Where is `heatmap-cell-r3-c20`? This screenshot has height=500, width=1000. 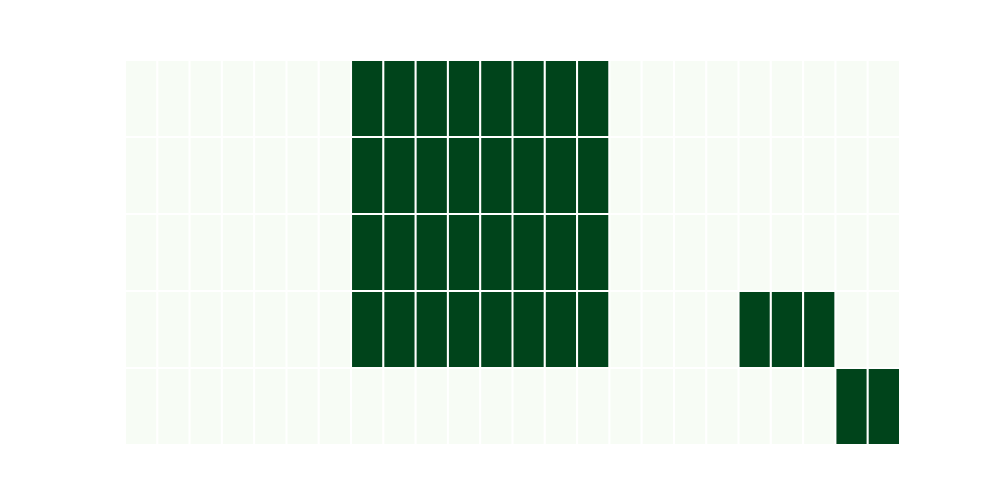 heatmap-cell-r3-c20 is located at coordinates (787, 329).